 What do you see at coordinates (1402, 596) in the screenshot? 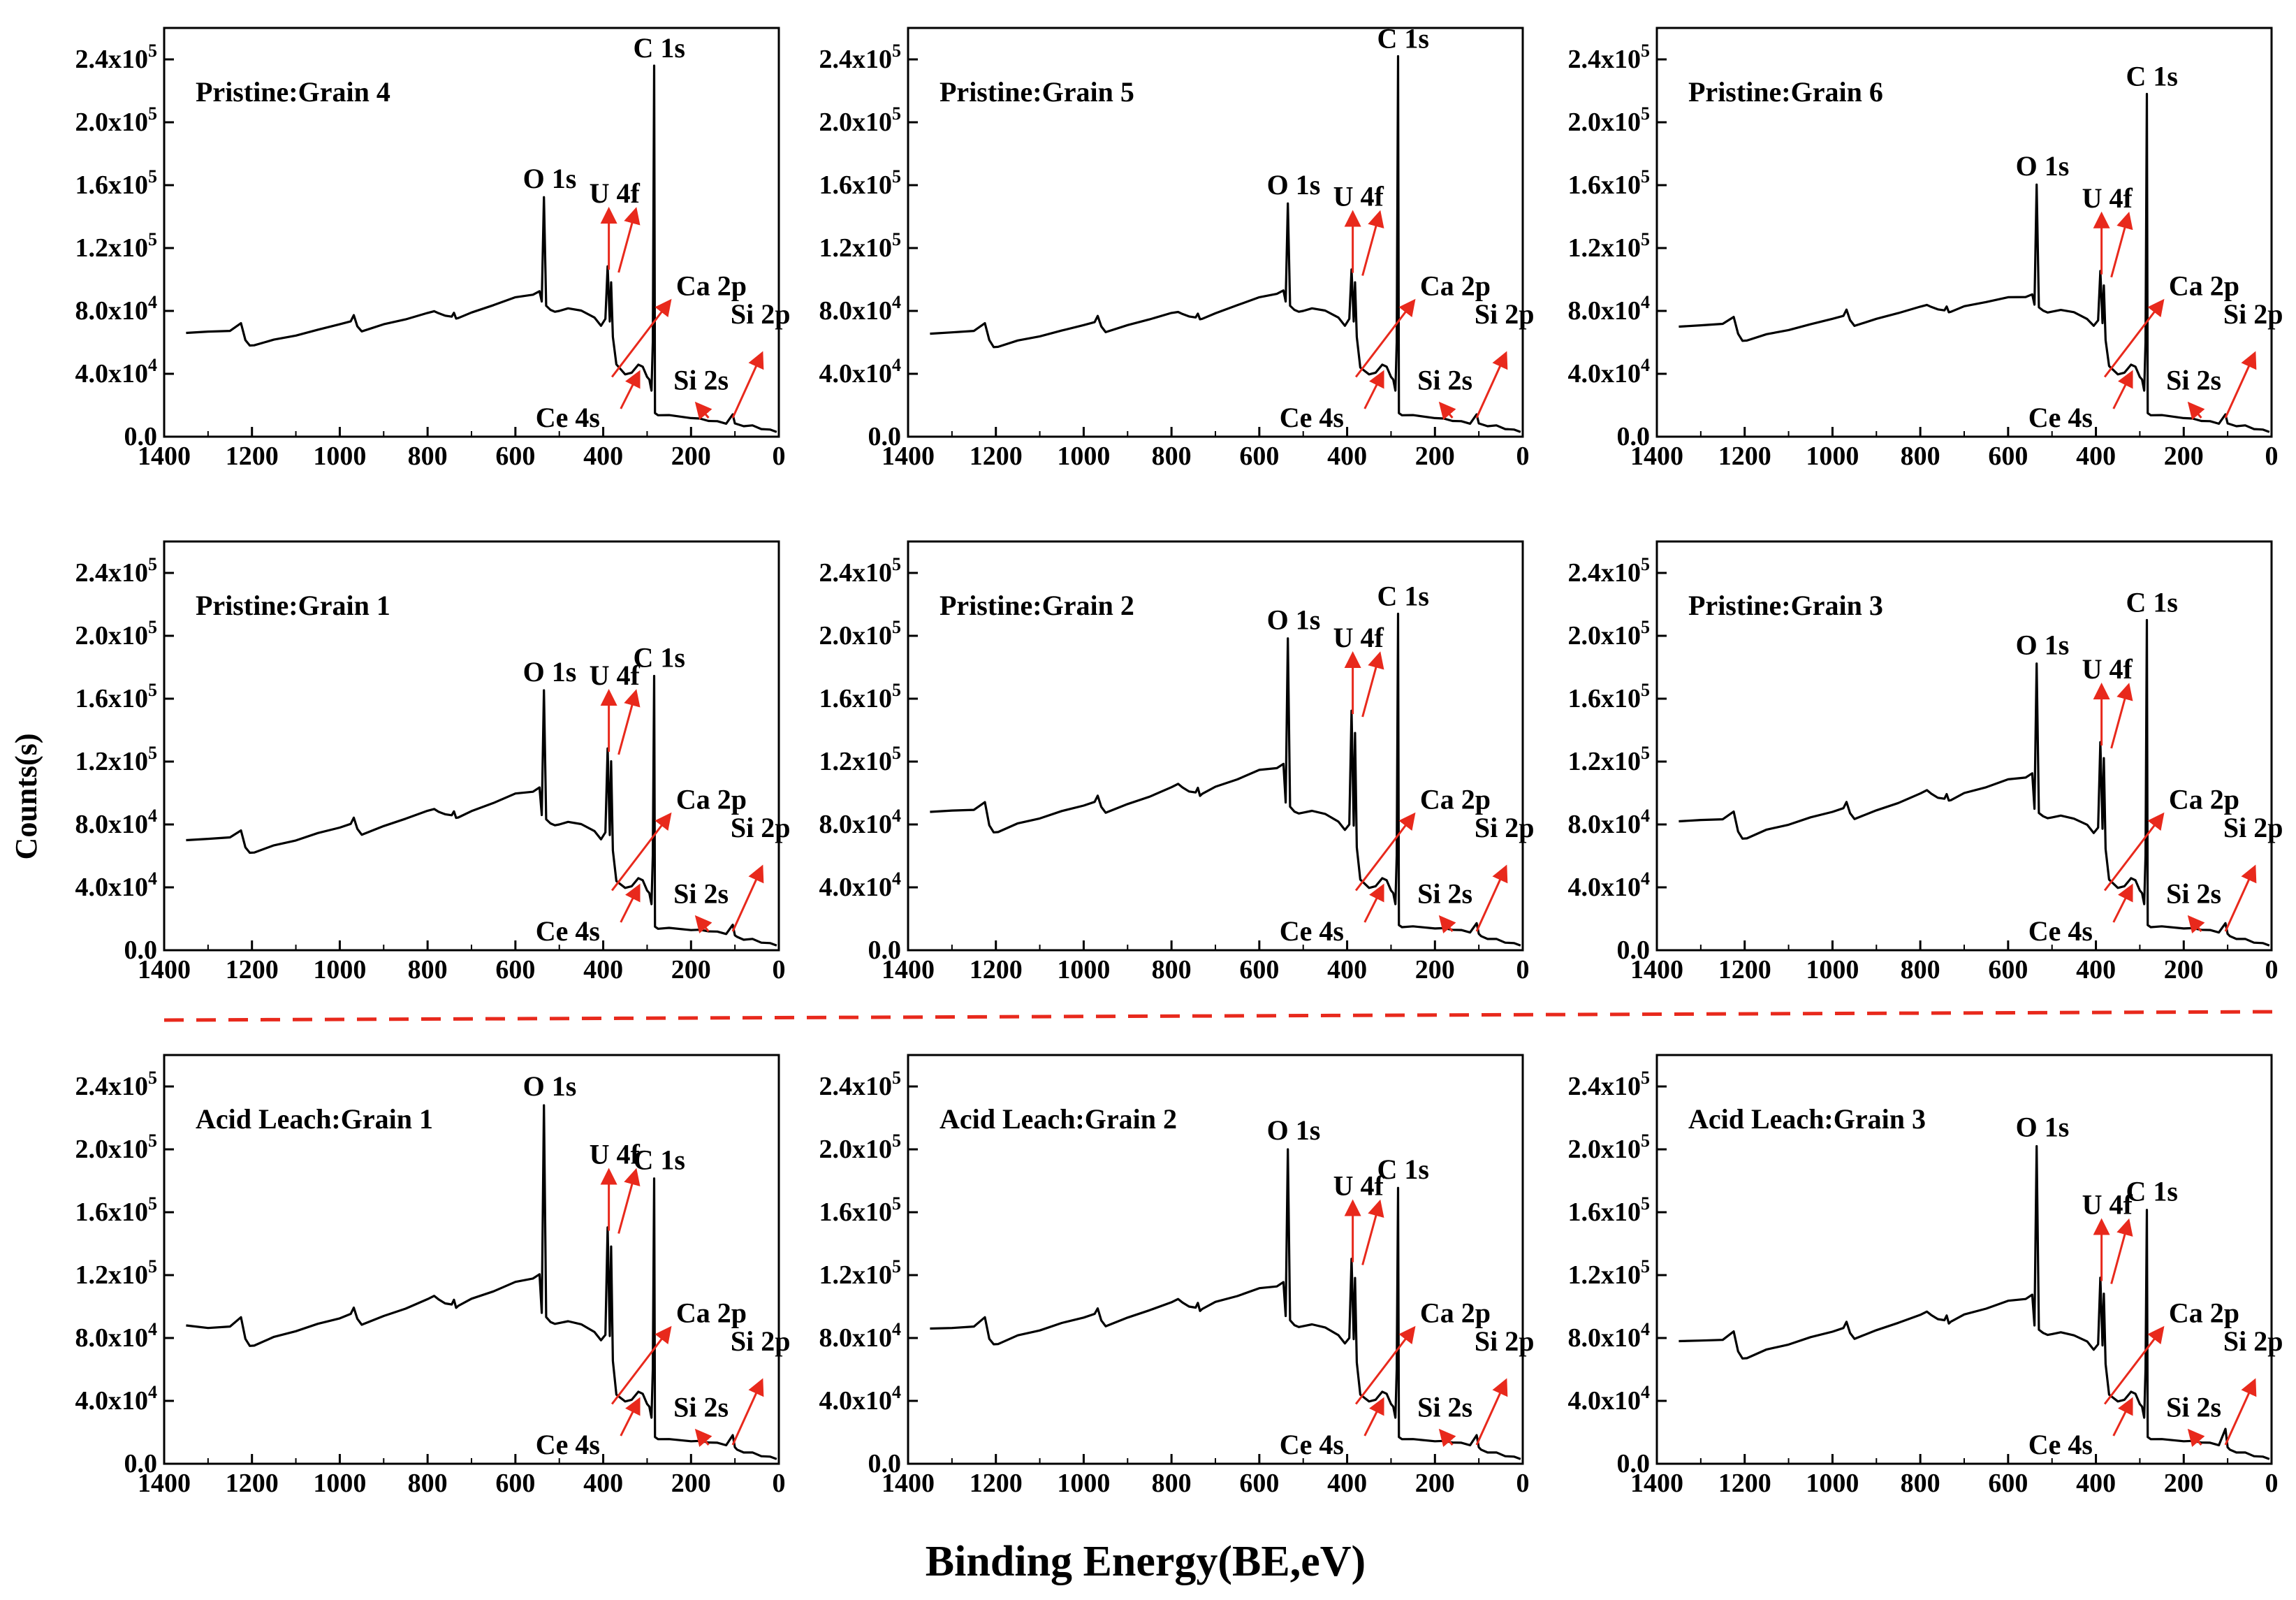
I see `panel-pristine-grain-2-c1s-label: C 1s` at bounding box center [1402, 596].